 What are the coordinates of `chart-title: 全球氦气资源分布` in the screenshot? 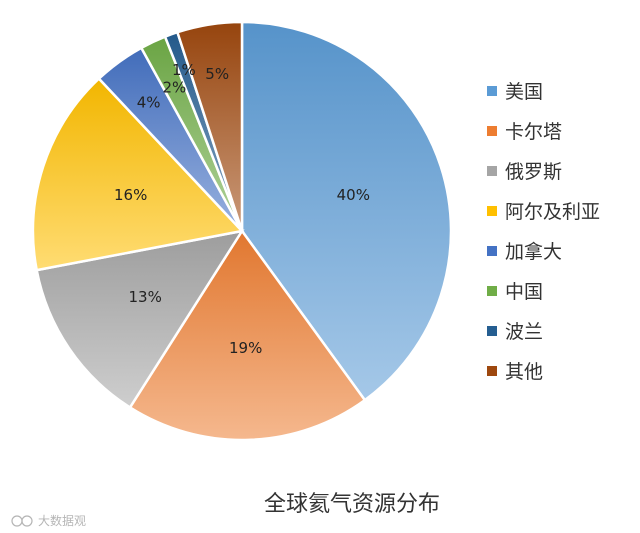 It's located at (352, 504).